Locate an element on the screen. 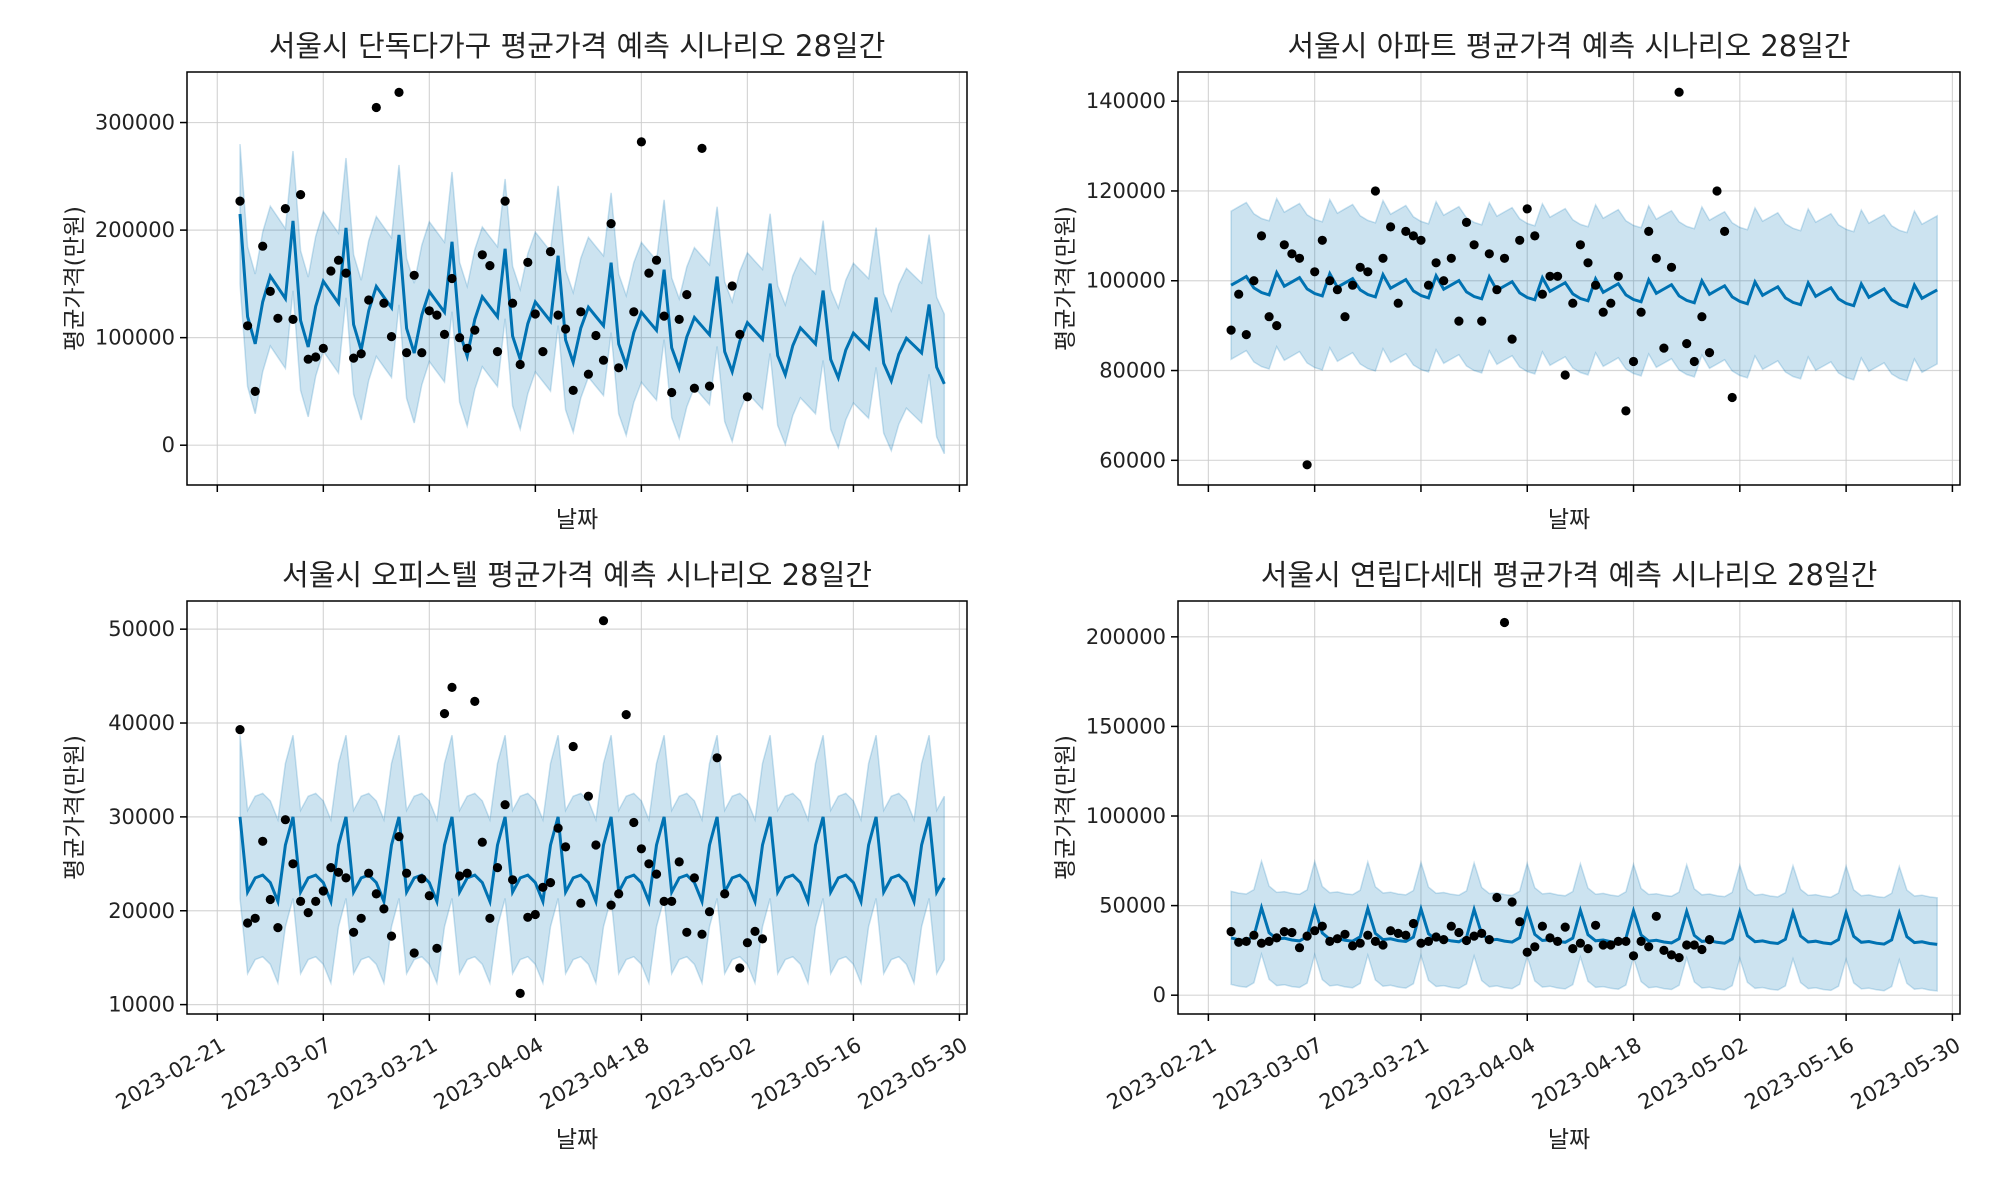 Image resolution: width=2000 pixels, height=1200 pixels. axes-frame is located at coordinates (577, 278).